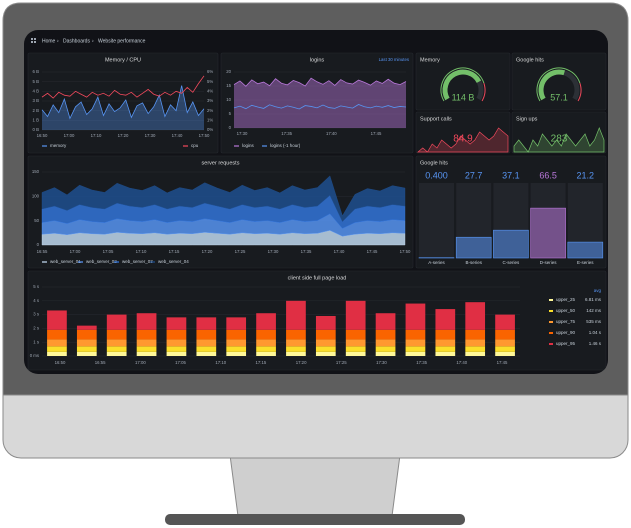 The width and height of the screenshot is (631, 528). What do you see at coordinates (36, 328) in the screenshot?
I see `y-tick-label: 2 s` at bounding box center [36, 328].